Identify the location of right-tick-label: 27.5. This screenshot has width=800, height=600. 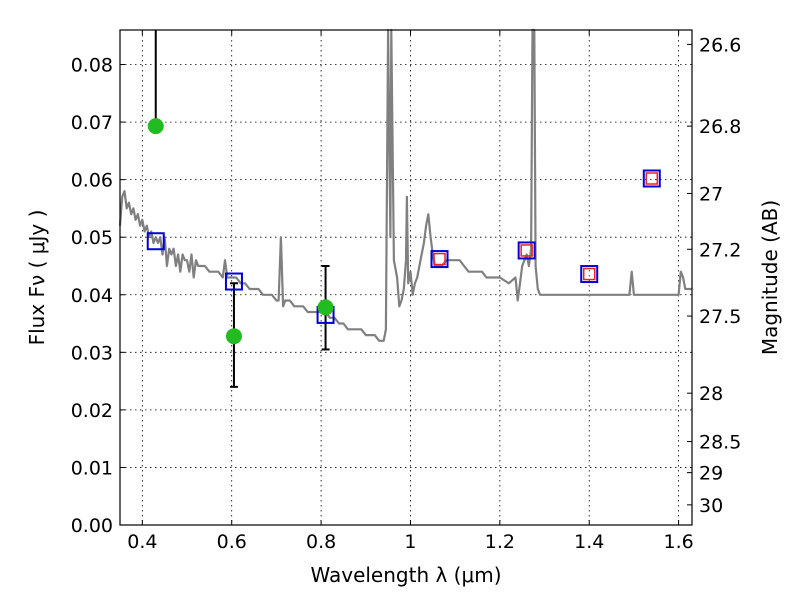
(720, 317).